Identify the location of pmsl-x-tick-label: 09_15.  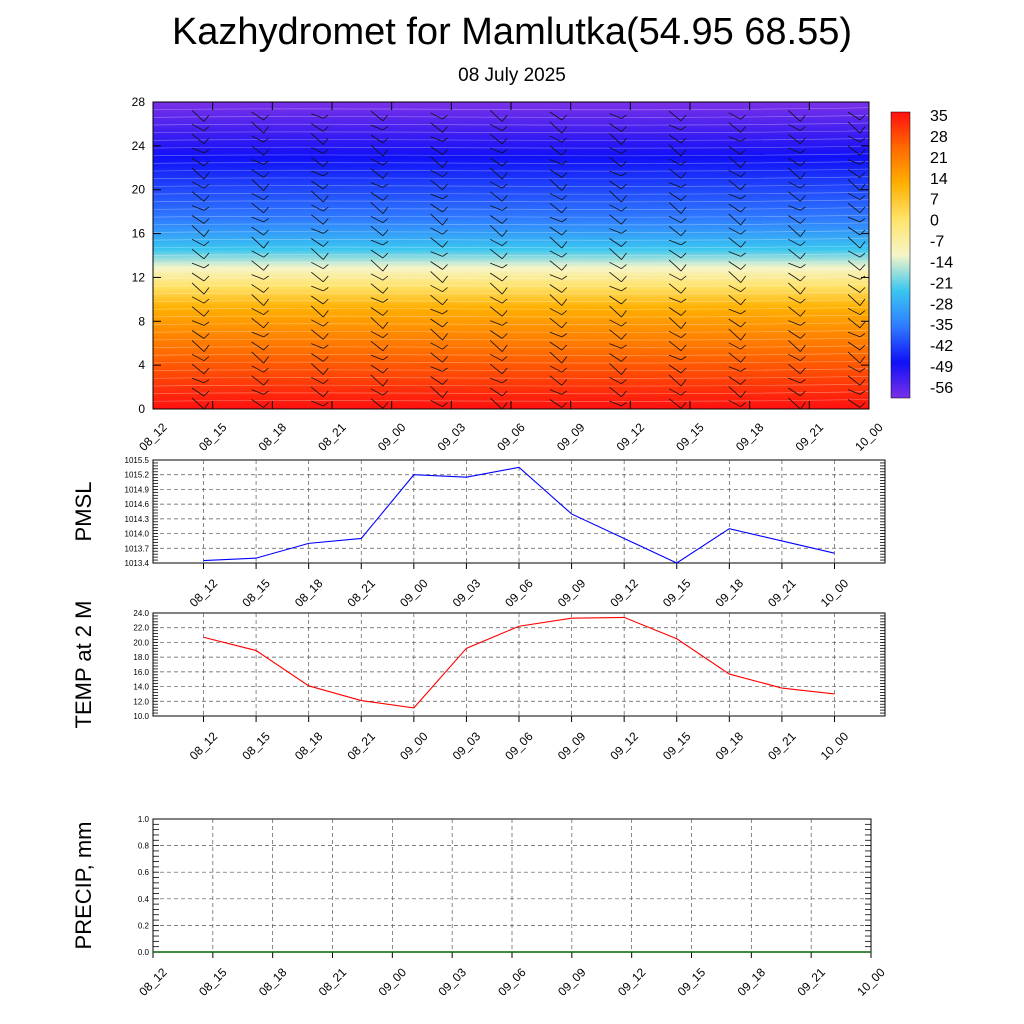
(677, 593).